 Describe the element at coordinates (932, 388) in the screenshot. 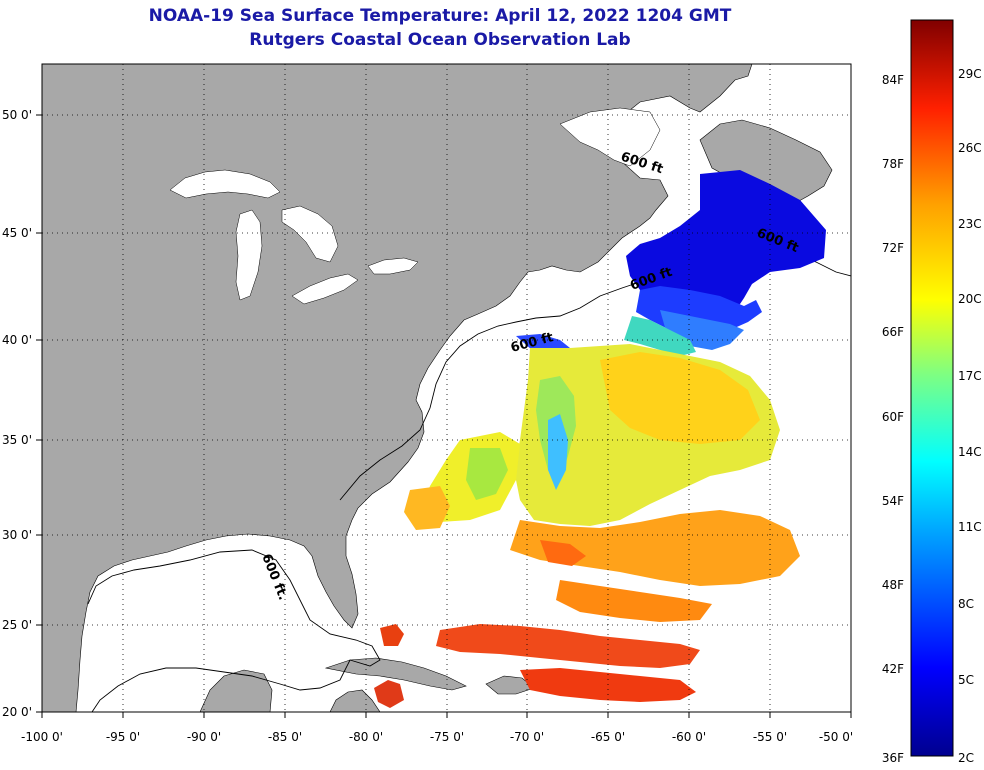

I see `colorbar-gradient` at that location.